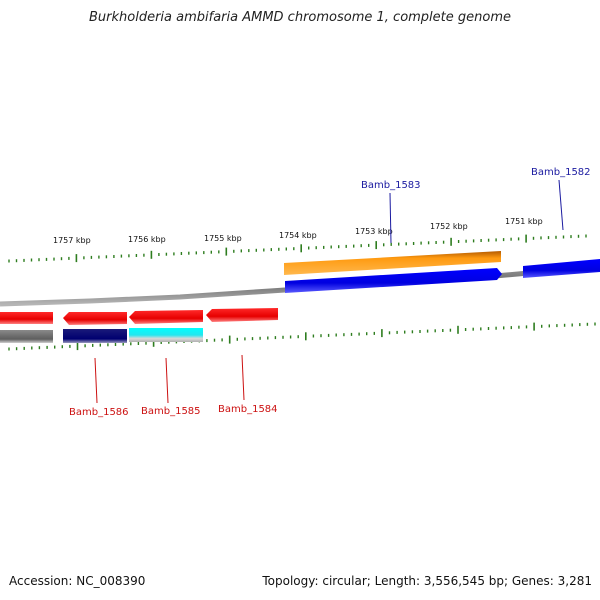  What do you see at coordinates (99, 412) in the screenshot?
I see `gene-label-bamb-1586: Bamb_1586` at bounding box center [99, 412].